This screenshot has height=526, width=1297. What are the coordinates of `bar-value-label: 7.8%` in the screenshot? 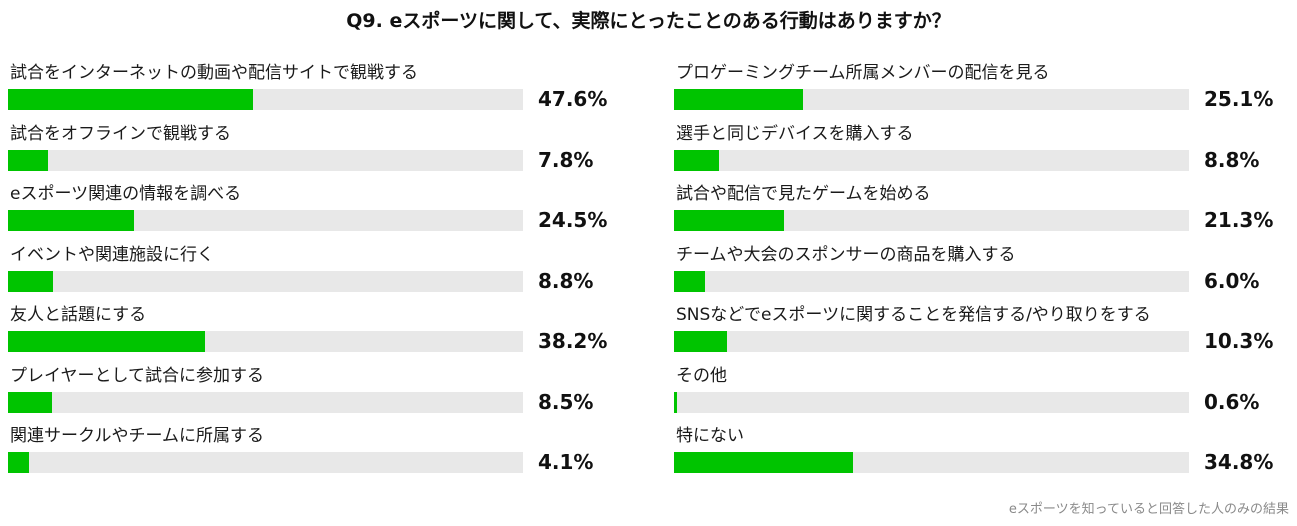 It's located at (566, 159).